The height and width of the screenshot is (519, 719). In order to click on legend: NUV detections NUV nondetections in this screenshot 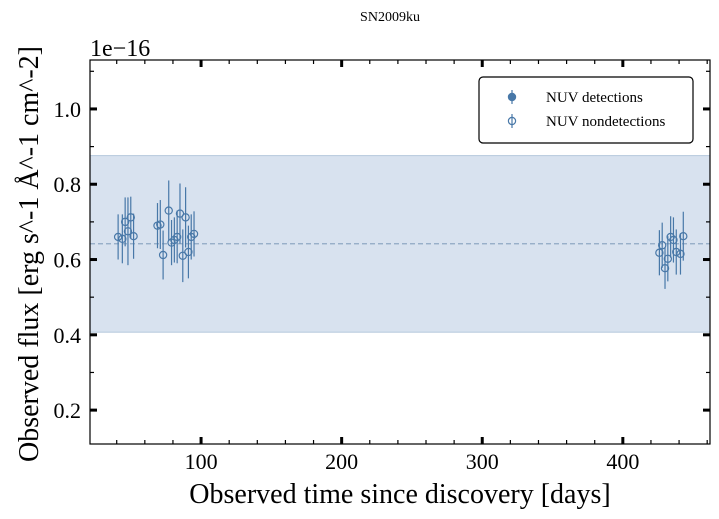, I will do `click(586, 110)`.